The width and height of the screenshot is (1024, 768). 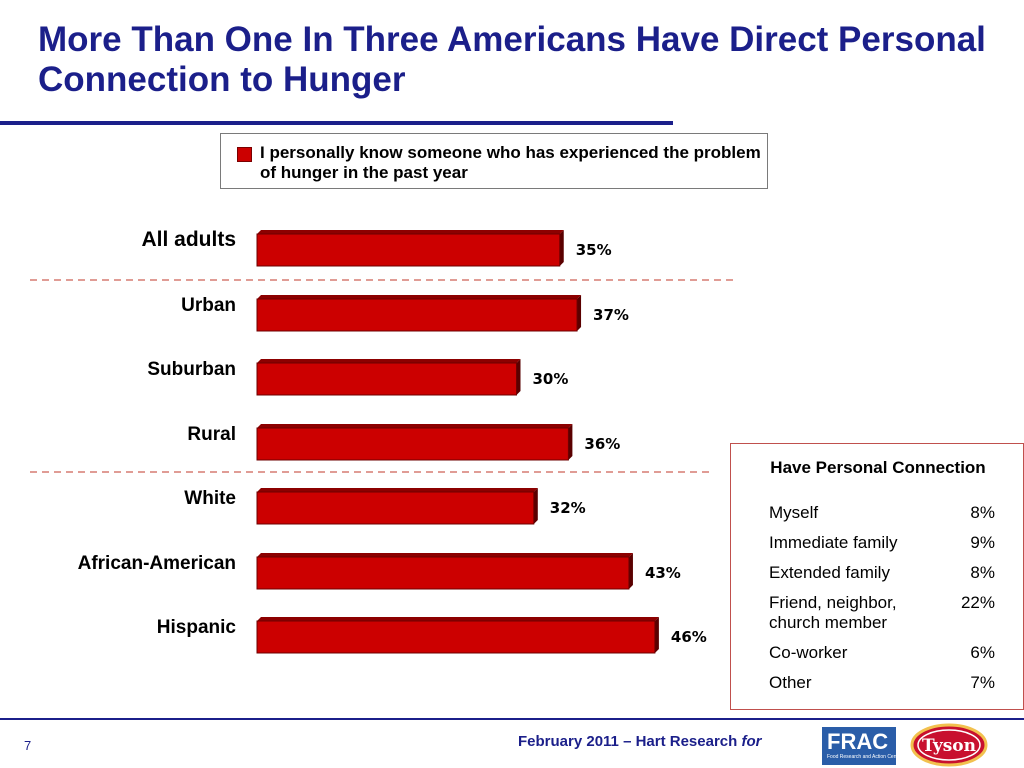 I want to click on table-row-label: Extended family, so click(x=829, y=572).